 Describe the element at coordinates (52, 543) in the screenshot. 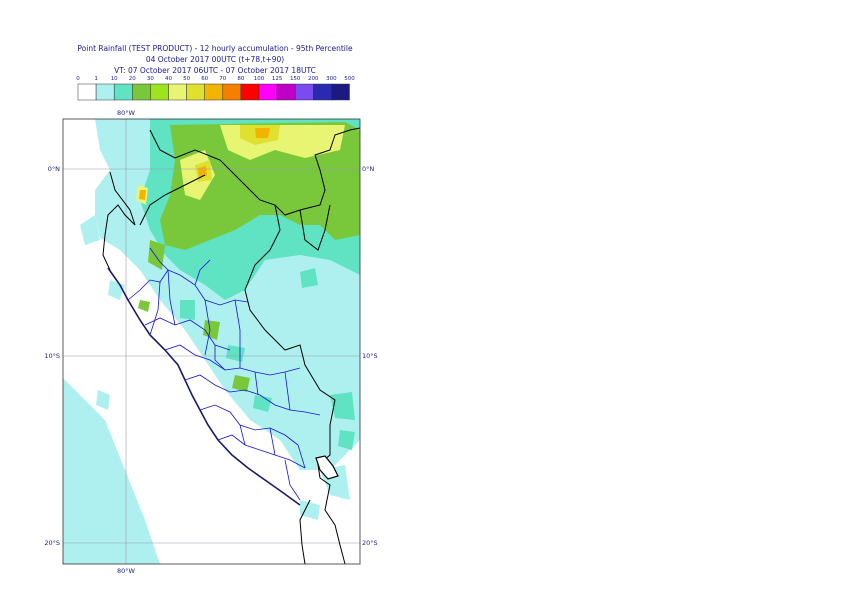

I see `lat-label-left-2: 20°S` at that location.